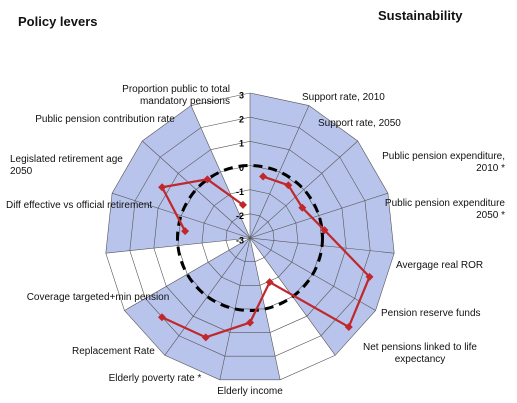  I want to click on grid-ring, so click(250, 237).